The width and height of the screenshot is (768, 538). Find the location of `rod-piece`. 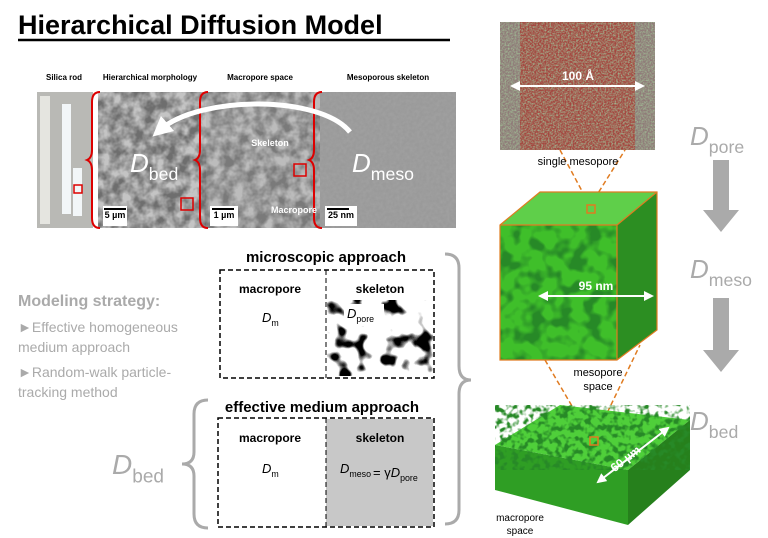

rod-piece is located at coordinates (77, 192).